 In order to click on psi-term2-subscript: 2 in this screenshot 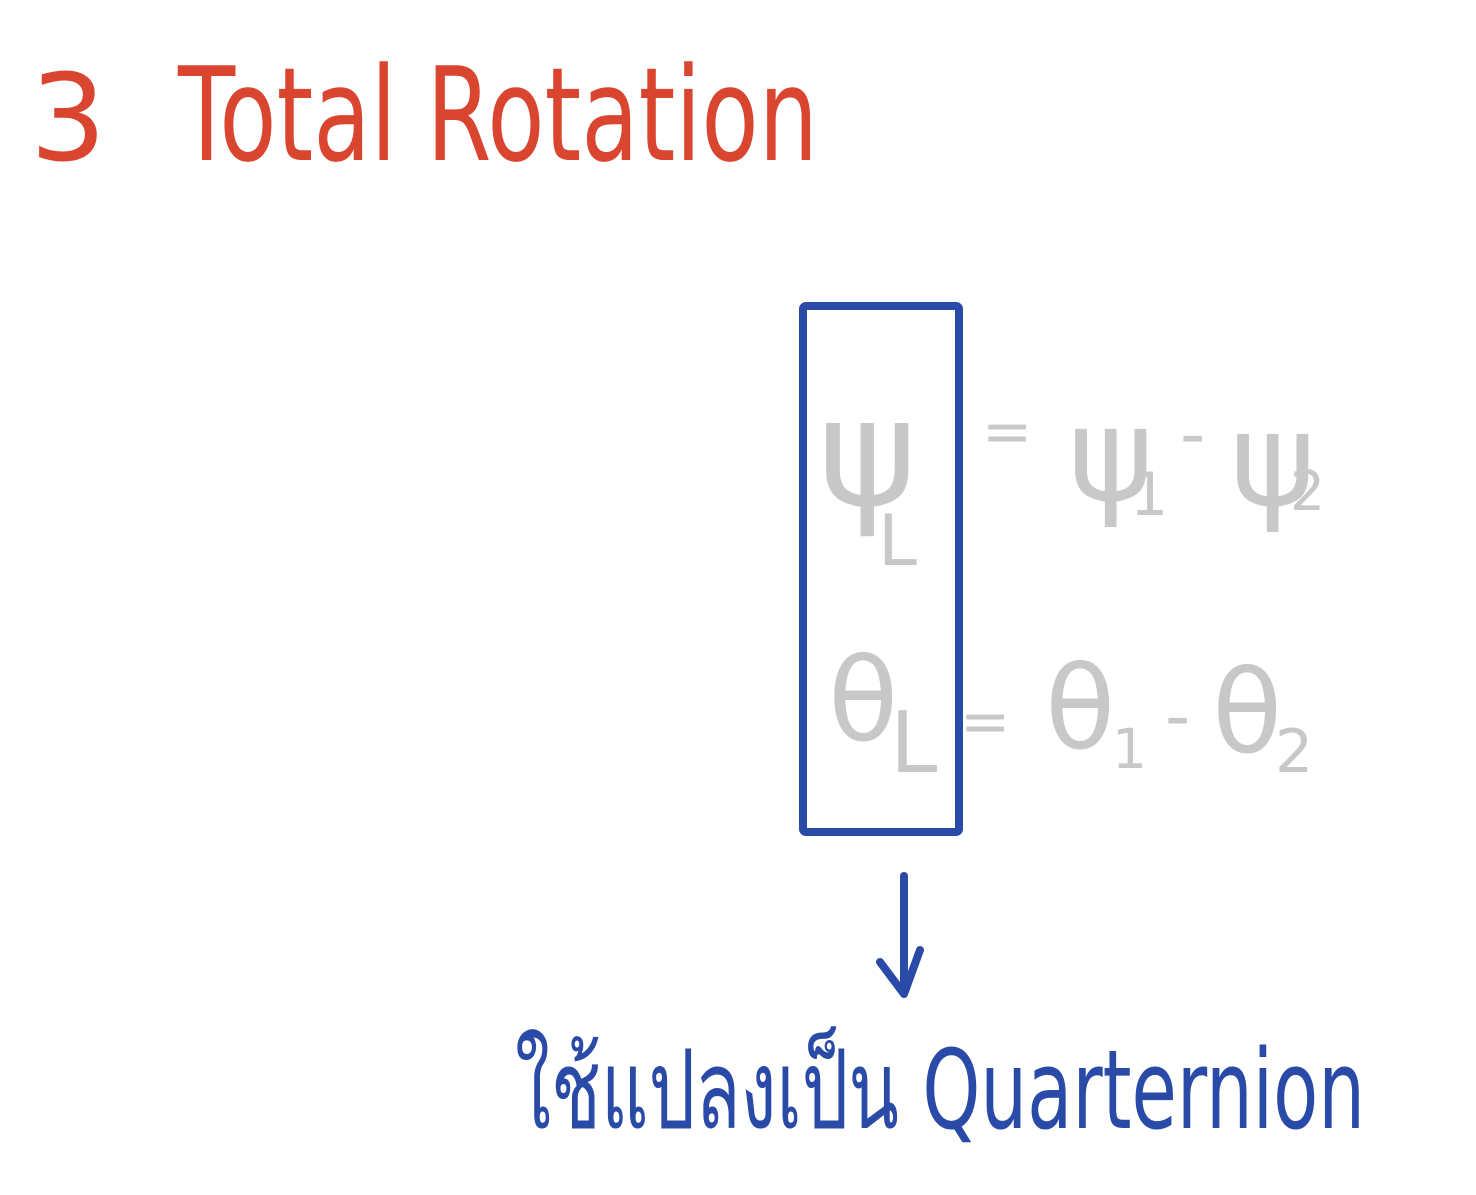, I will do `click(1307, 491)`.